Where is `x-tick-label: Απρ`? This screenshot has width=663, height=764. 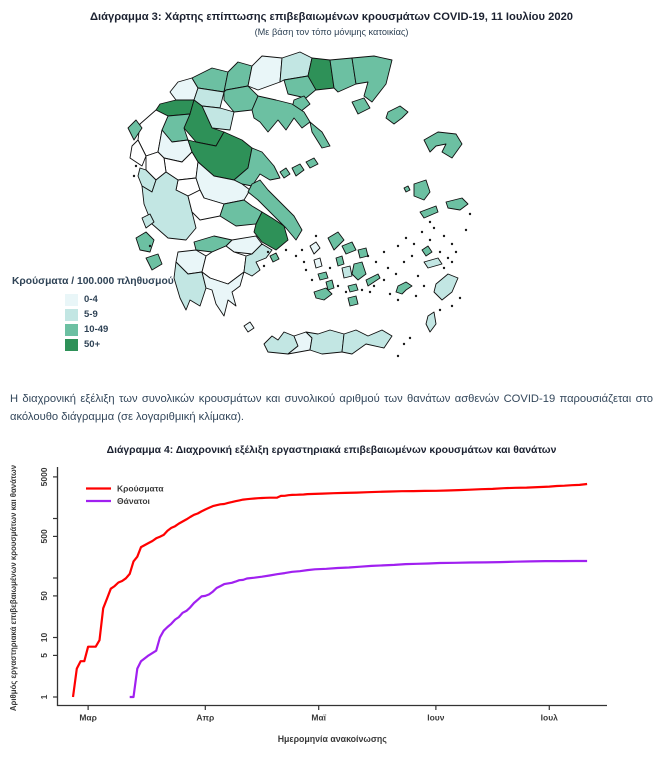
x-tick-label: Απρ is located at coordinates (205, 718).